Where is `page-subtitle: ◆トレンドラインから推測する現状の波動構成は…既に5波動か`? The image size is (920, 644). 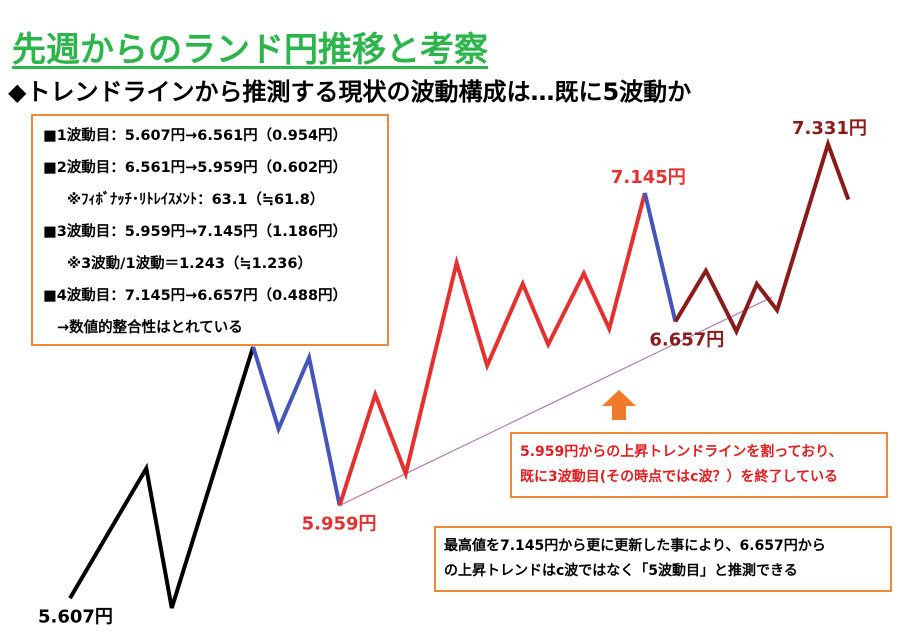
page-subtitle: ◆トレンドラインから推測する現状の波動構成は…既に5波動か is located at coordinates (350, 92).